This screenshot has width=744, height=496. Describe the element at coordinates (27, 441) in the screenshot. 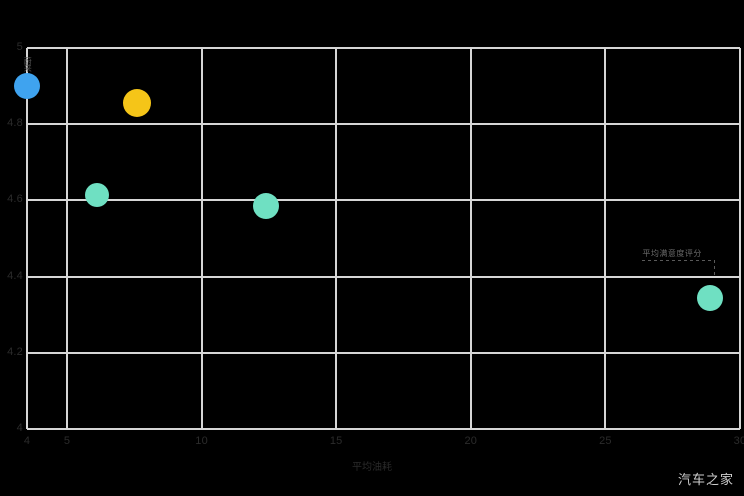

I see `x-axis-tick-label: 4` at that location.